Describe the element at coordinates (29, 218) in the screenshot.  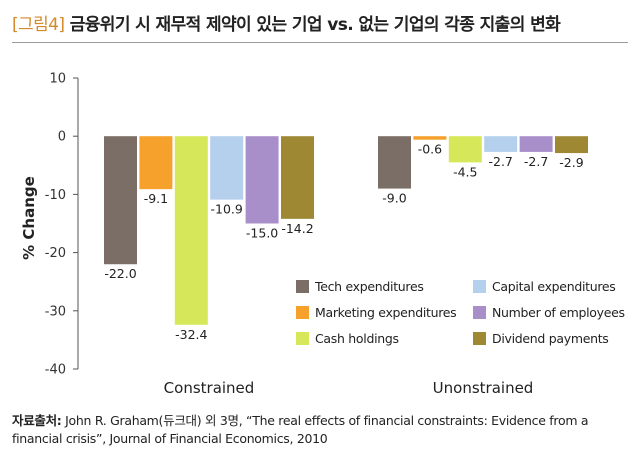
I see `y-axis-label: % Change` at that location.